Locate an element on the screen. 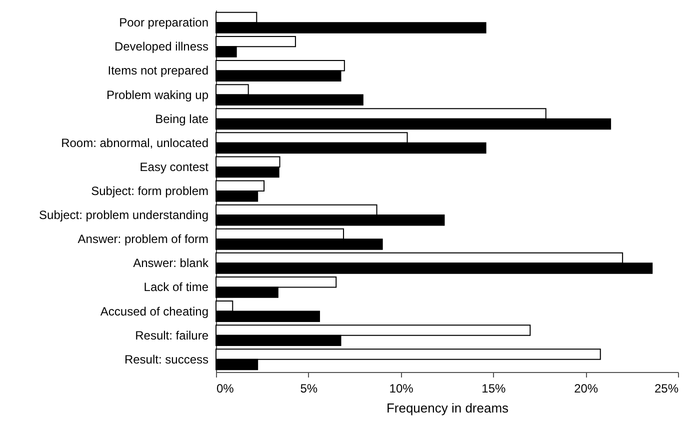 This screenshot has height=425, width=692. y-tick-label: Room: abnormal, unlocated is located at coordinates (134, 143).